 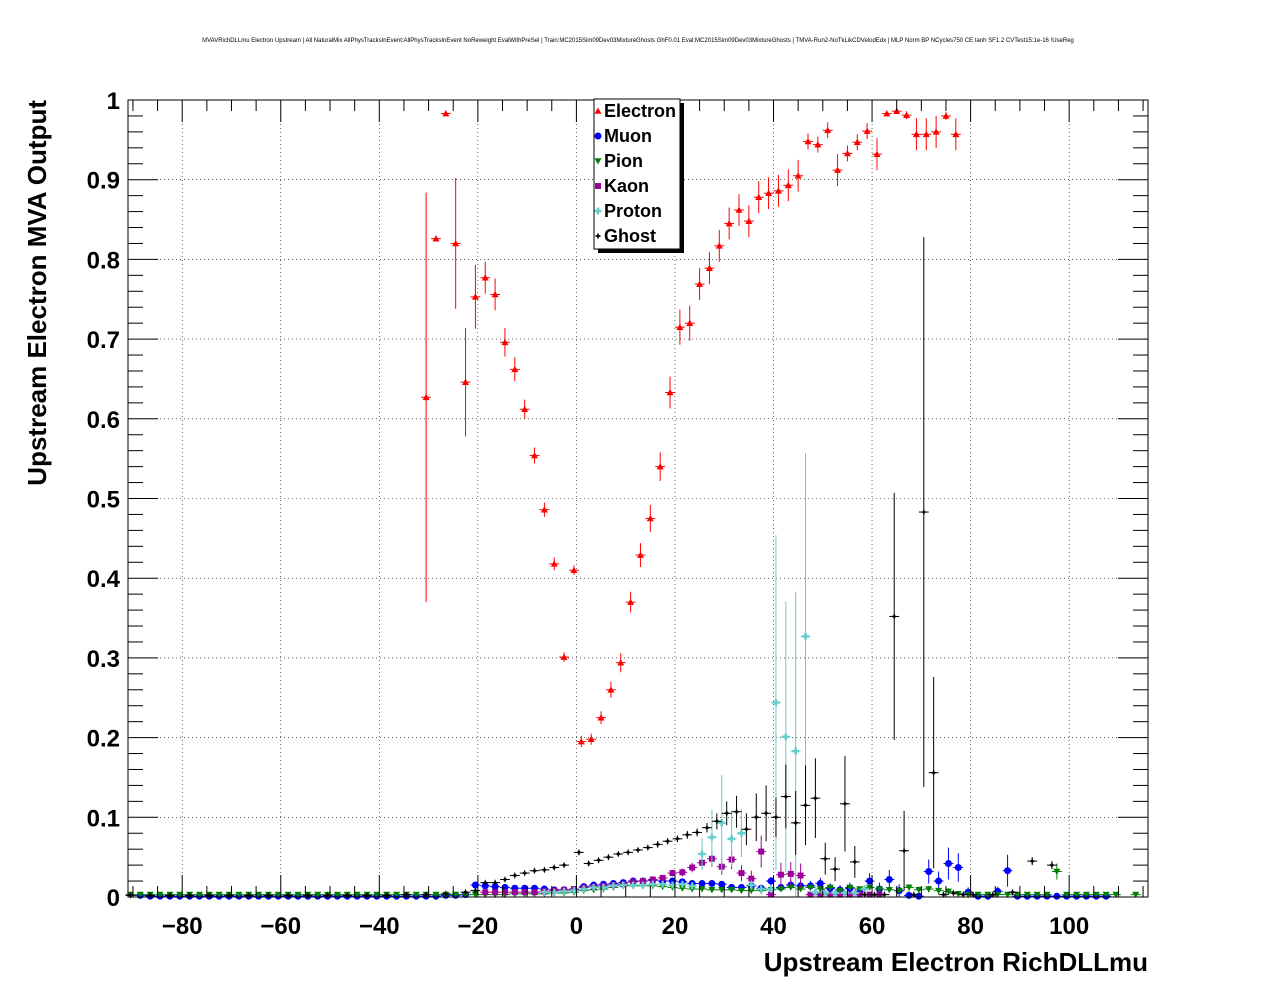 What do you see at coordinates (103, 260) in the screenshot?
I see `y-tick-label: 0.8` at bounding box center [103, 260].